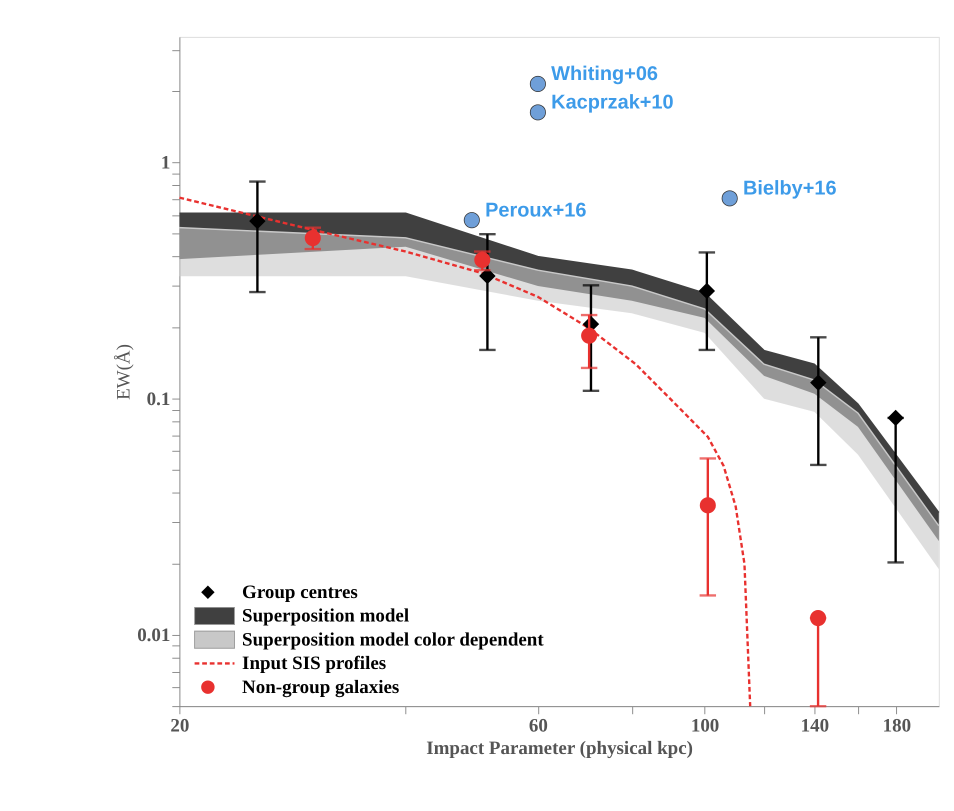  What do you see at coordinates (326, 616) in the screenshot?
I see `legend-label: Superposition model` at bounding box center [326, 616].